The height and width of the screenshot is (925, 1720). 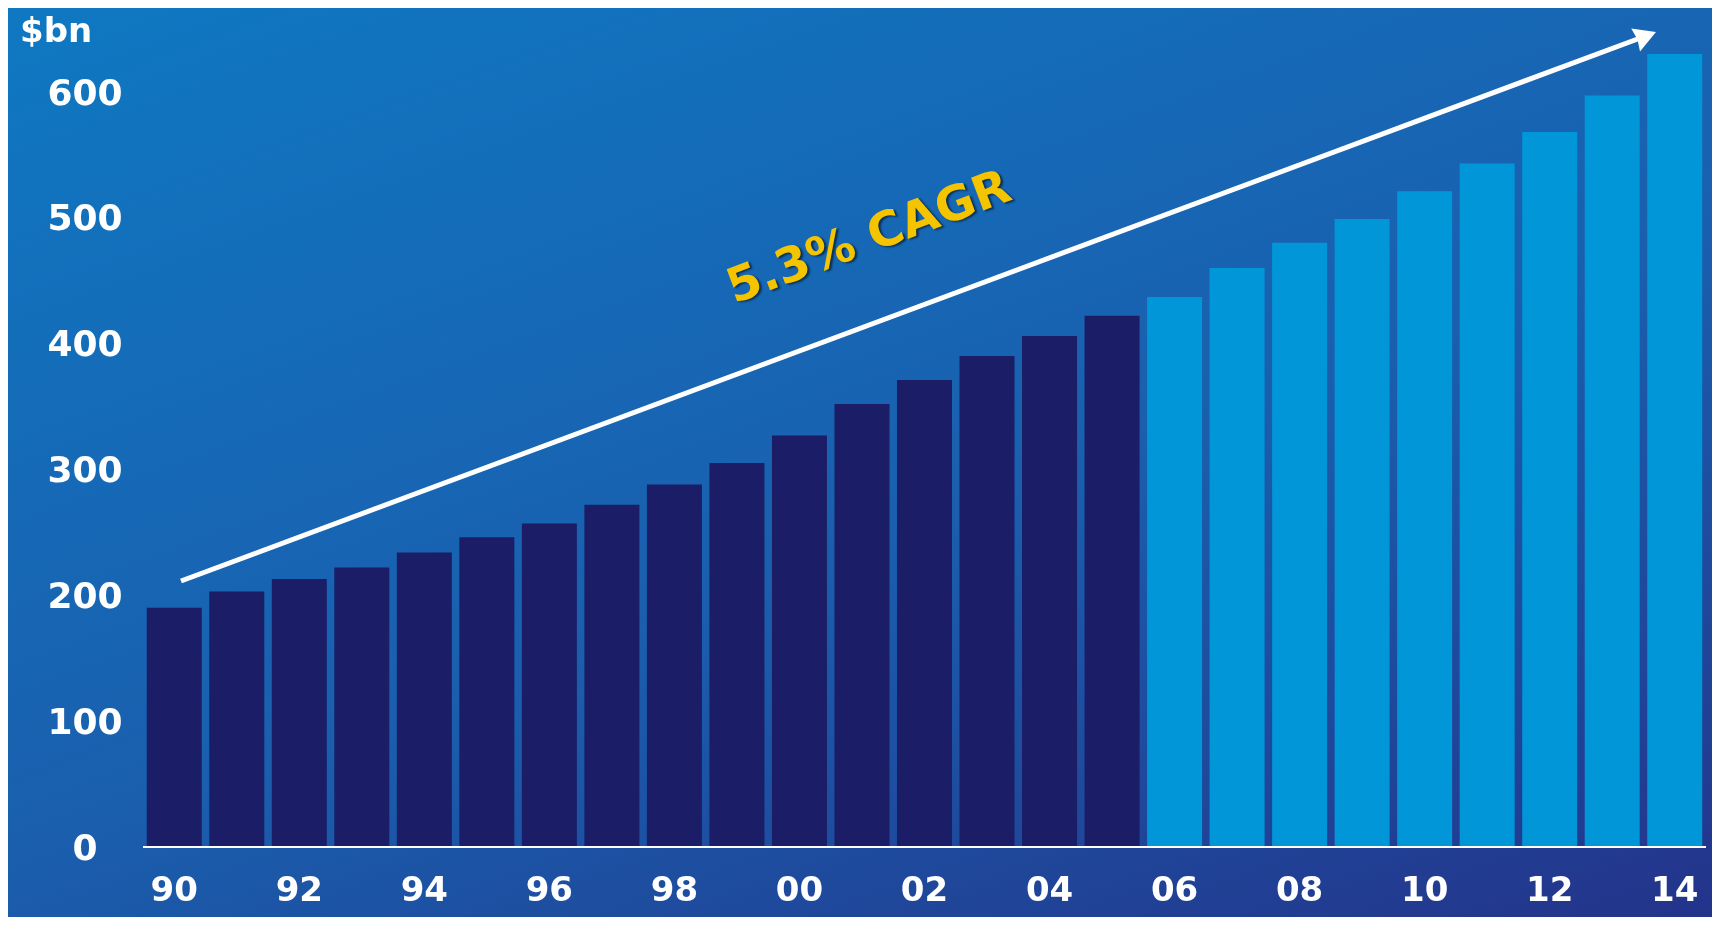 I want to click on y-tick-label: 300, so click(x=85, y=470).